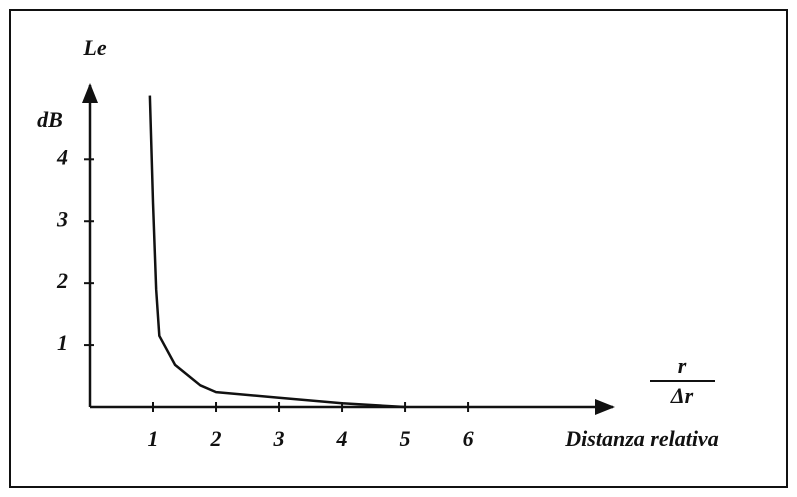 Image resolution: width=797 pixels, height=497 pixels. I want to click on y-tick-label: 3, so click(62, 218).